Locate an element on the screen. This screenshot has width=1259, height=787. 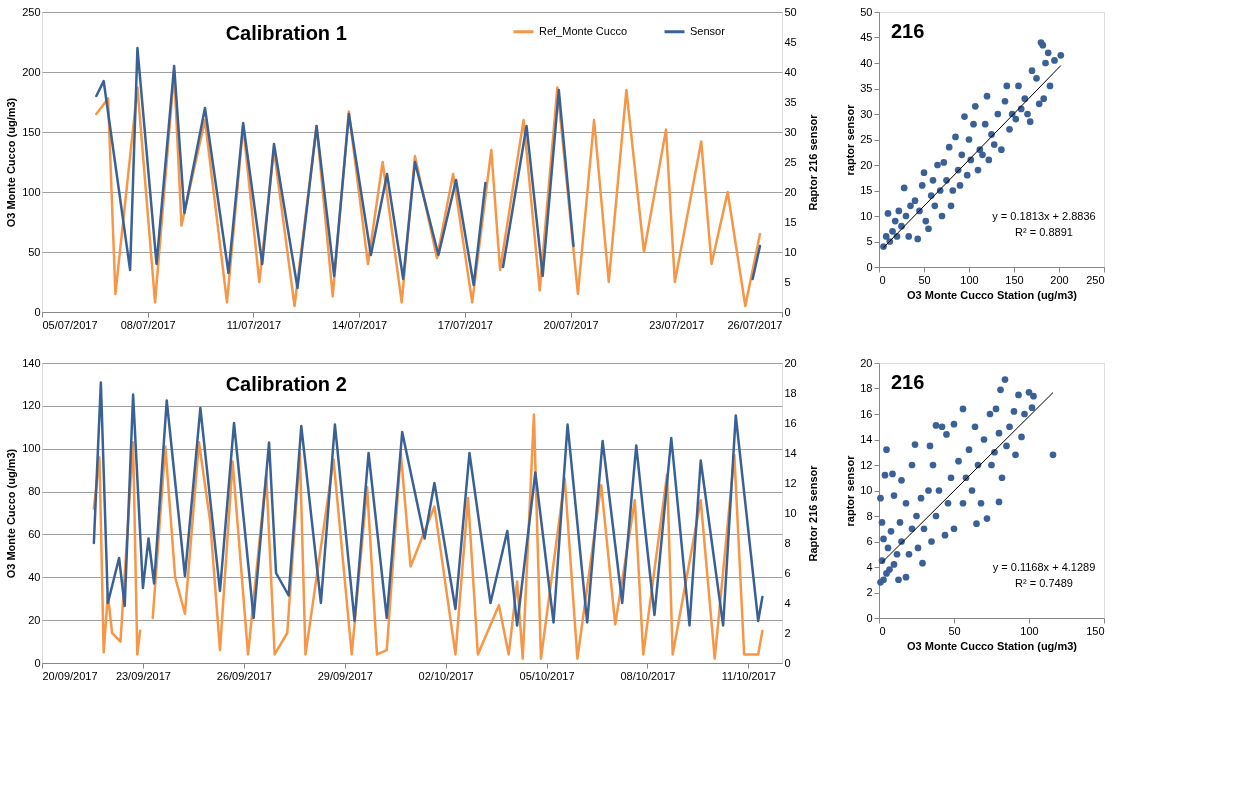
legend-label: Sensor is located at coordinates (708, 30).